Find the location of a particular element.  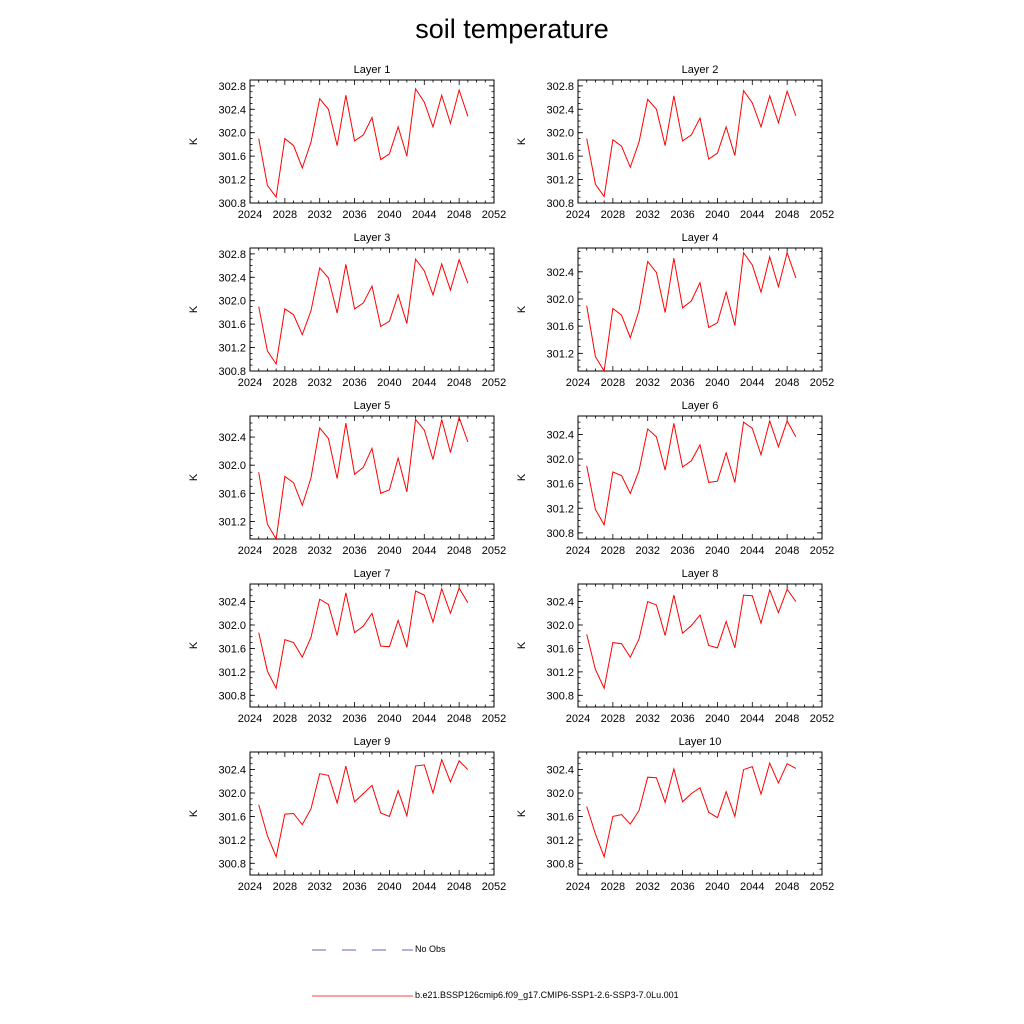

chart-title: Layer 5 is located at coordinates (372, 406).